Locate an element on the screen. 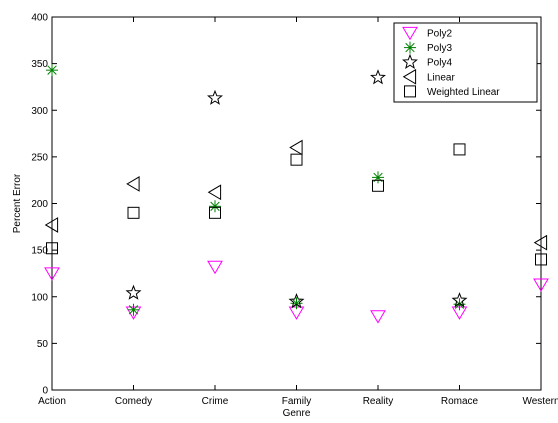 Image resolution: width=558 pixels, height=423 pixels. legend-label: Linear is located at coordinates (441, 77).